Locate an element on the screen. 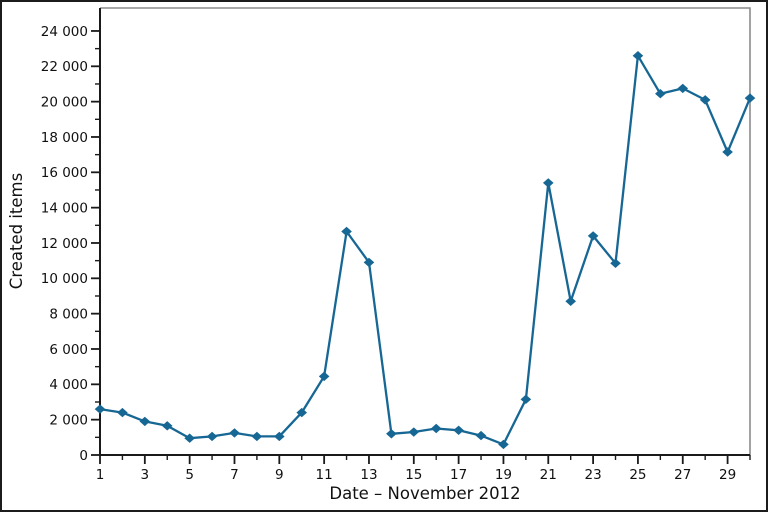  y-tick-label: 0 is located at coordinates (83, 456).